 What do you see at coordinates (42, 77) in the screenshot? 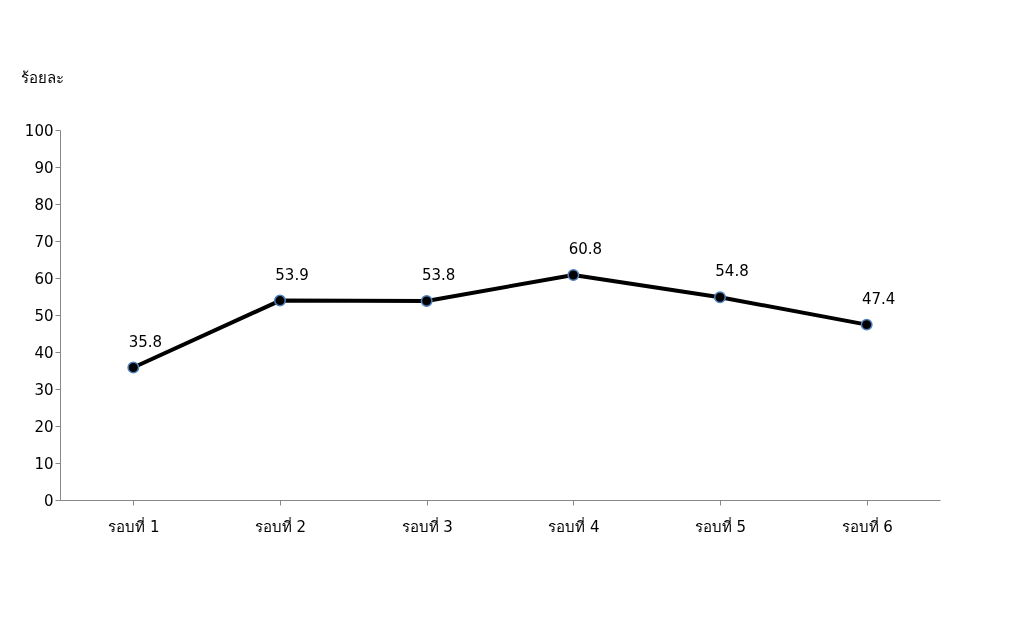
I see `y-axis-title: ร้อยละ` at bounding box center [42, 77].